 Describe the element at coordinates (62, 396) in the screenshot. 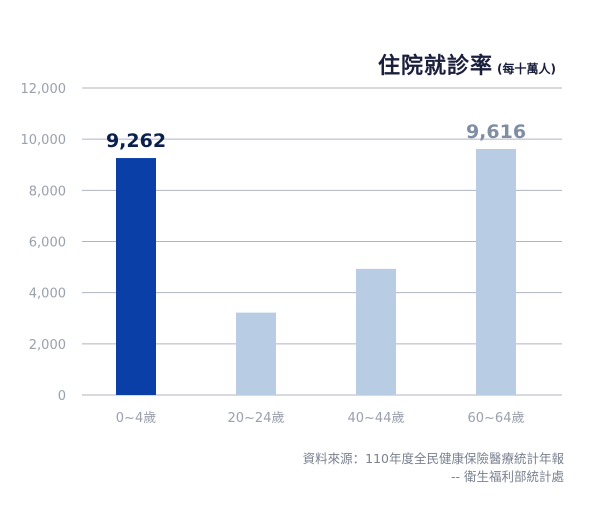

I see `y-tick-label: 0` at that location.